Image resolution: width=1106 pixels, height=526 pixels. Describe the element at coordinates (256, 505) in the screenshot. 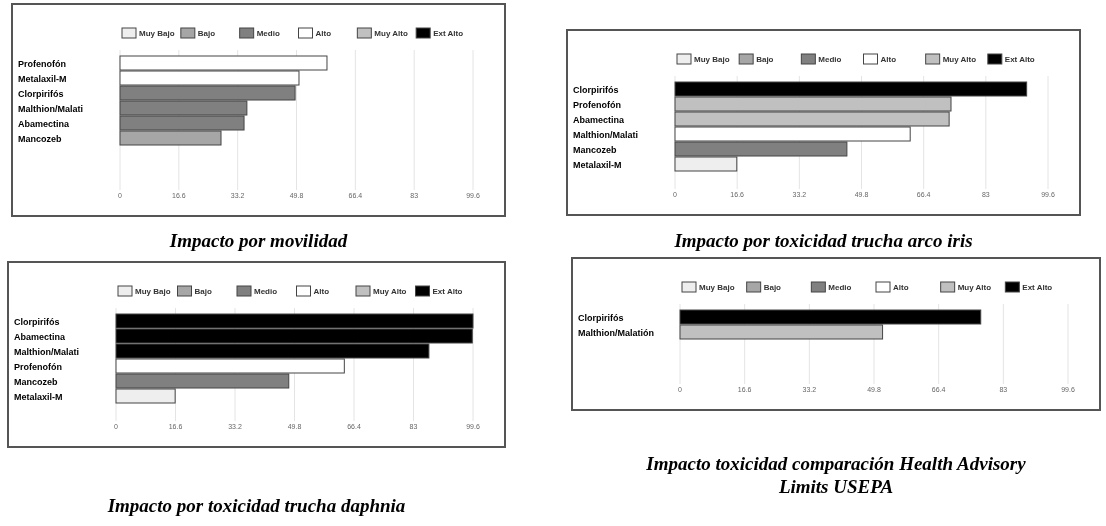

I see `text: Impacto por toxicidad trucha daphnia` at that location.